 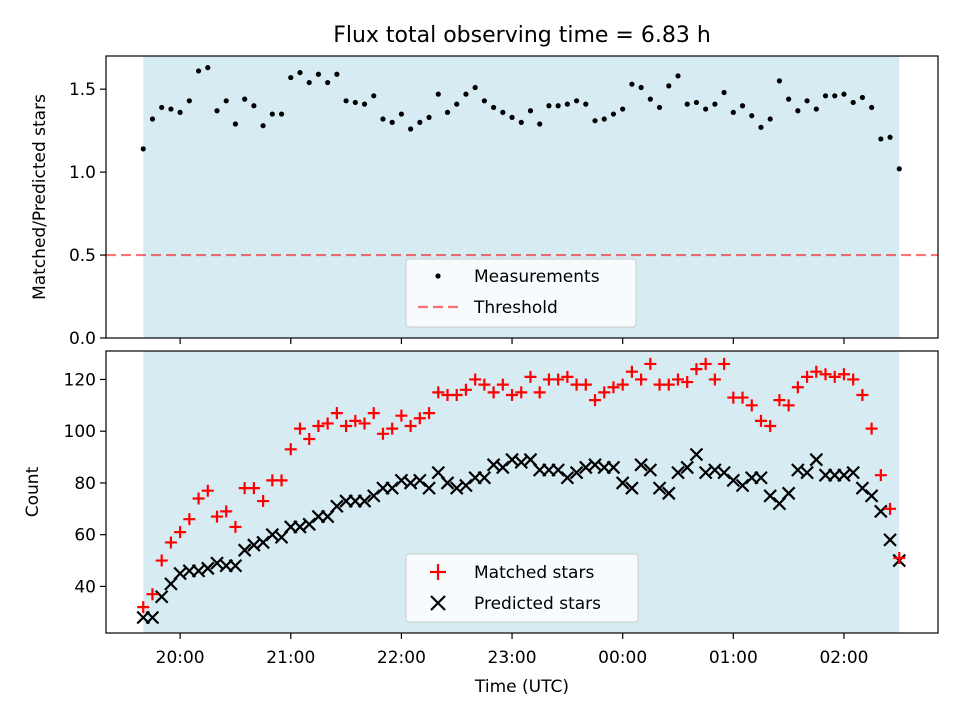 What do you see at coordinates (438, 603) in the screenshot?
I see `legend-predicted-marker` at bounding box center [438, 603].